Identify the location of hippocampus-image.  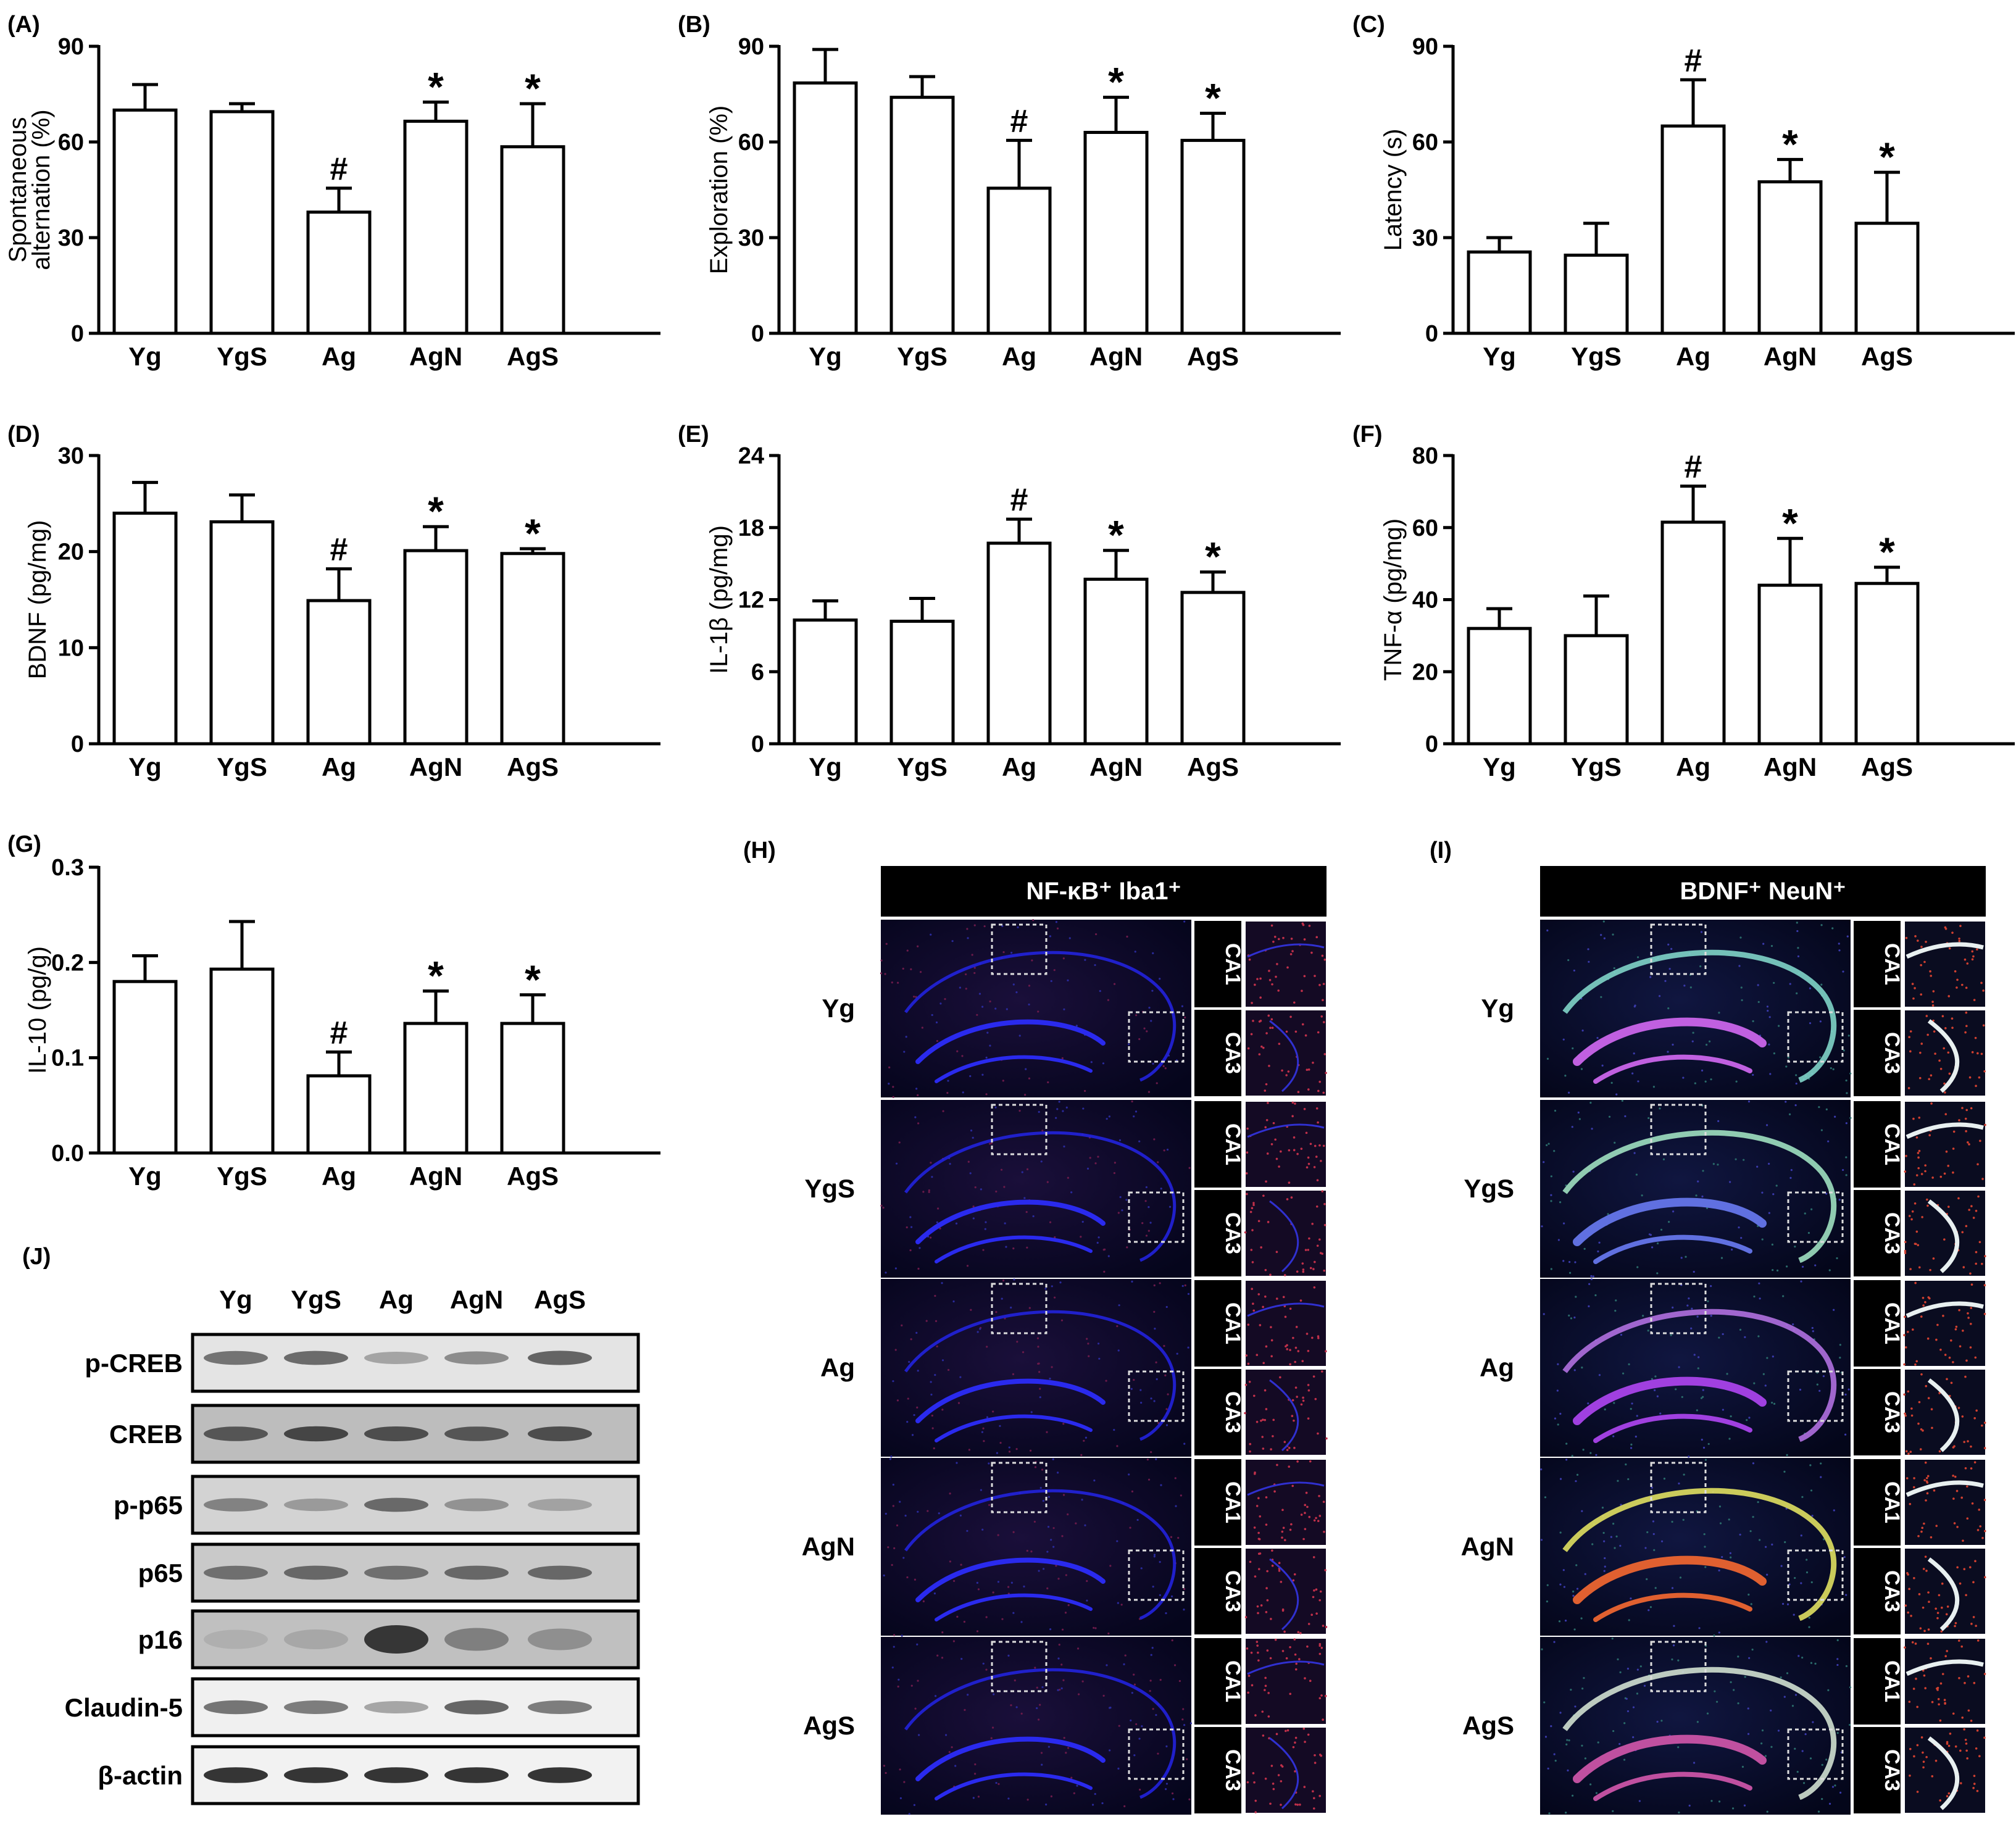
(1036, 1009).